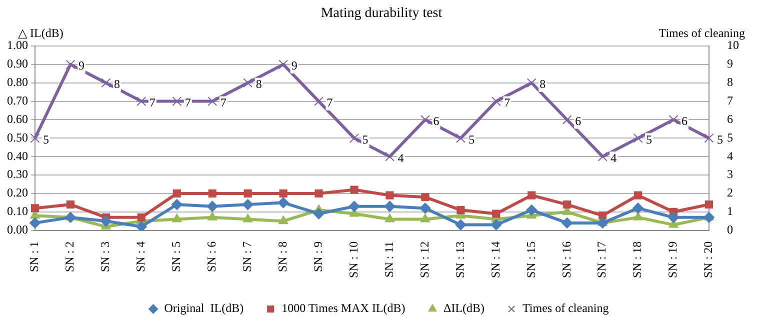 This screenshot has width=763, height=327. What do you see at coordinates (637, 259) in the screenshot?
I see `x-tick-label: SN : 18` at bounding box center [637, 259].